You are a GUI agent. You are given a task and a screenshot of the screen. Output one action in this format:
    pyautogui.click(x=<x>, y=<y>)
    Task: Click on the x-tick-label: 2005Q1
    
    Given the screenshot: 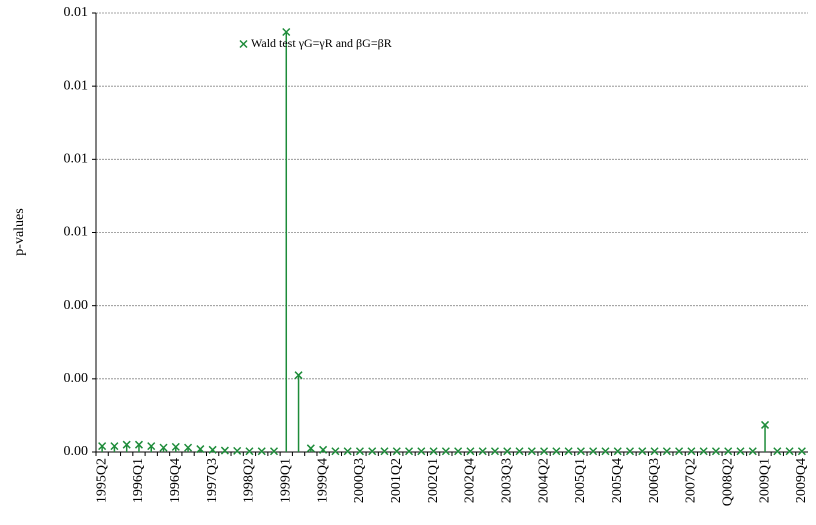 What is the action you would take?
    pyautogui.click(x=580, y=480)
    